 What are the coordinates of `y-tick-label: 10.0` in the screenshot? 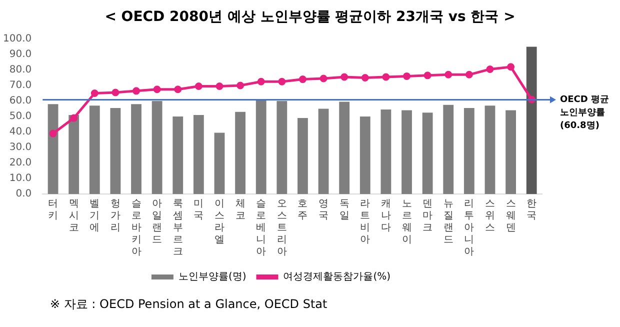 It's located at (20, 178).